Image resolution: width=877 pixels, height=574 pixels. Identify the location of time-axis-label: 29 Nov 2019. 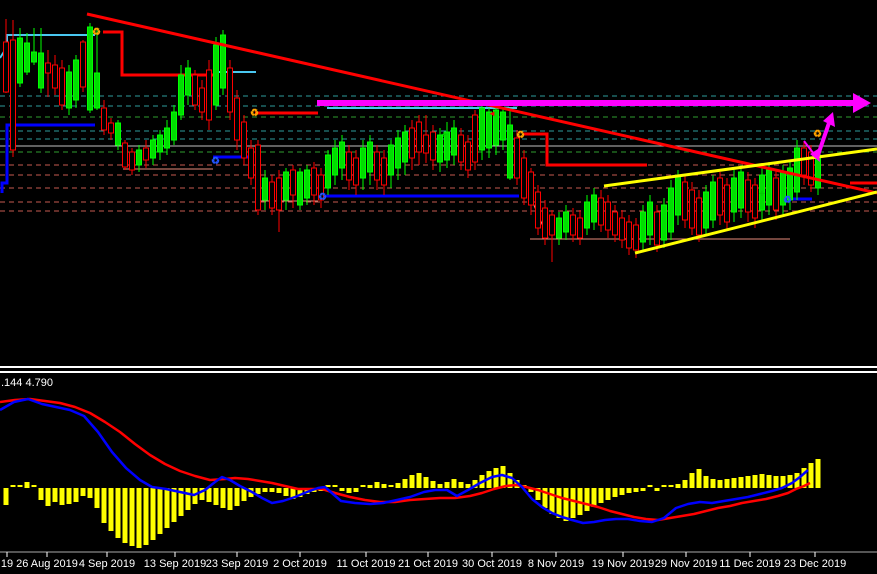
(686, 564).